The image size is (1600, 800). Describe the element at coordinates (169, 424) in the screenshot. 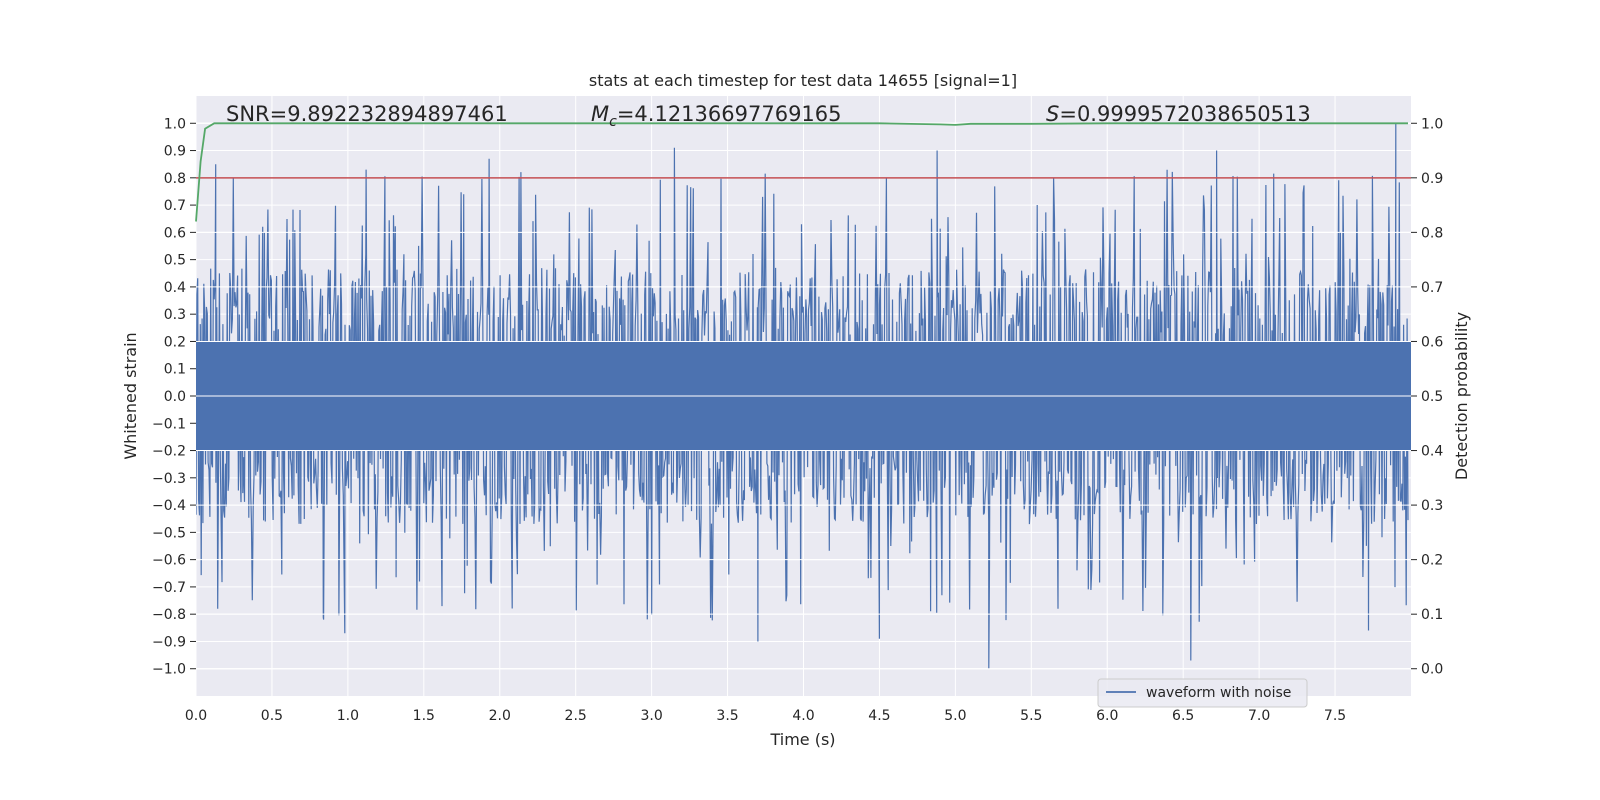

I see `y-tick-label: −0.1` at that location.